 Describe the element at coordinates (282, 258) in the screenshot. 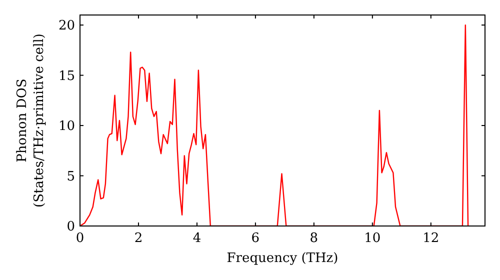

I see `x-axis-title: Frequency (THz)` at that location.